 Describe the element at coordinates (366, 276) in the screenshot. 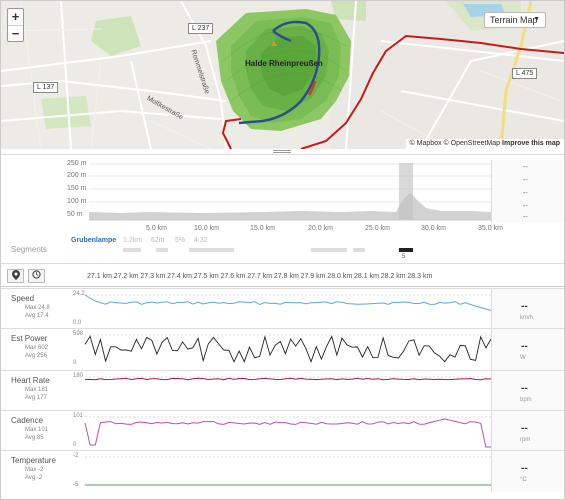

I see `distance-tick: 28.1 km` at that location.